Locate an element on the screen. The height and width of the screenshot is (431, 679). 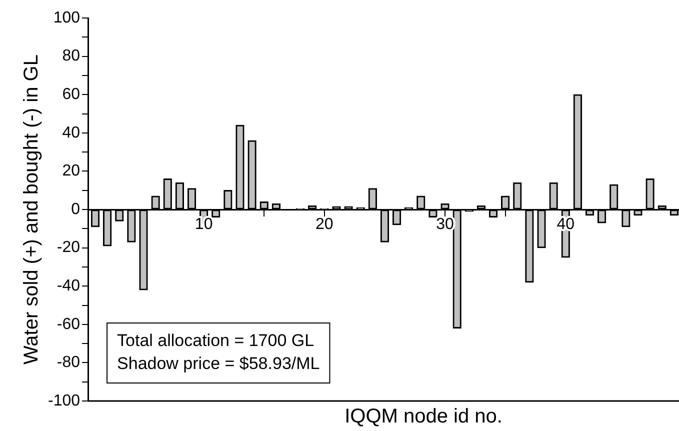
y-tick-label: -40 is located at coordinates (68, 286).